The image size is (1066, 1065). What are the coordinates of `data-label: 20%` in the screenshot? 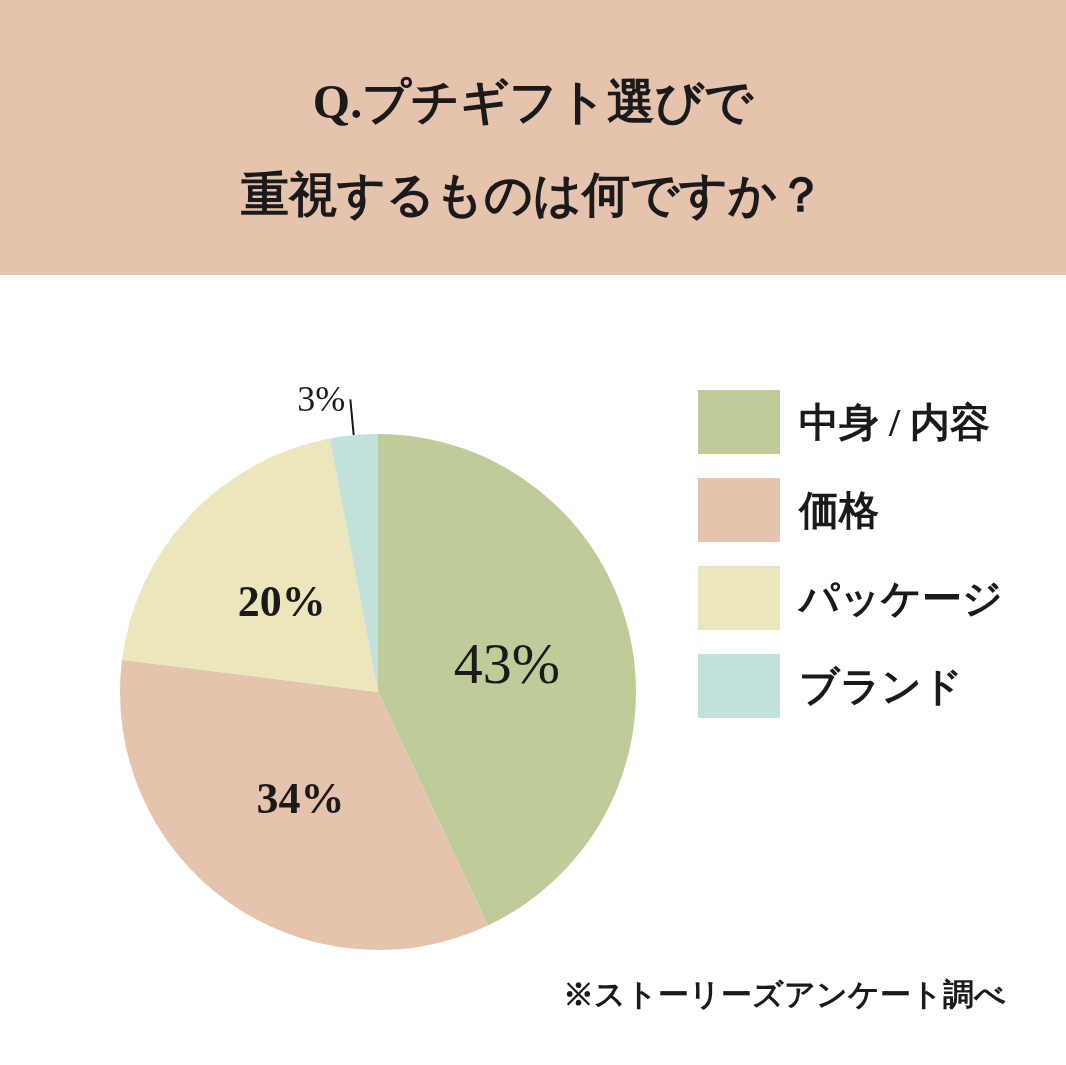 It's located at (281, 602).